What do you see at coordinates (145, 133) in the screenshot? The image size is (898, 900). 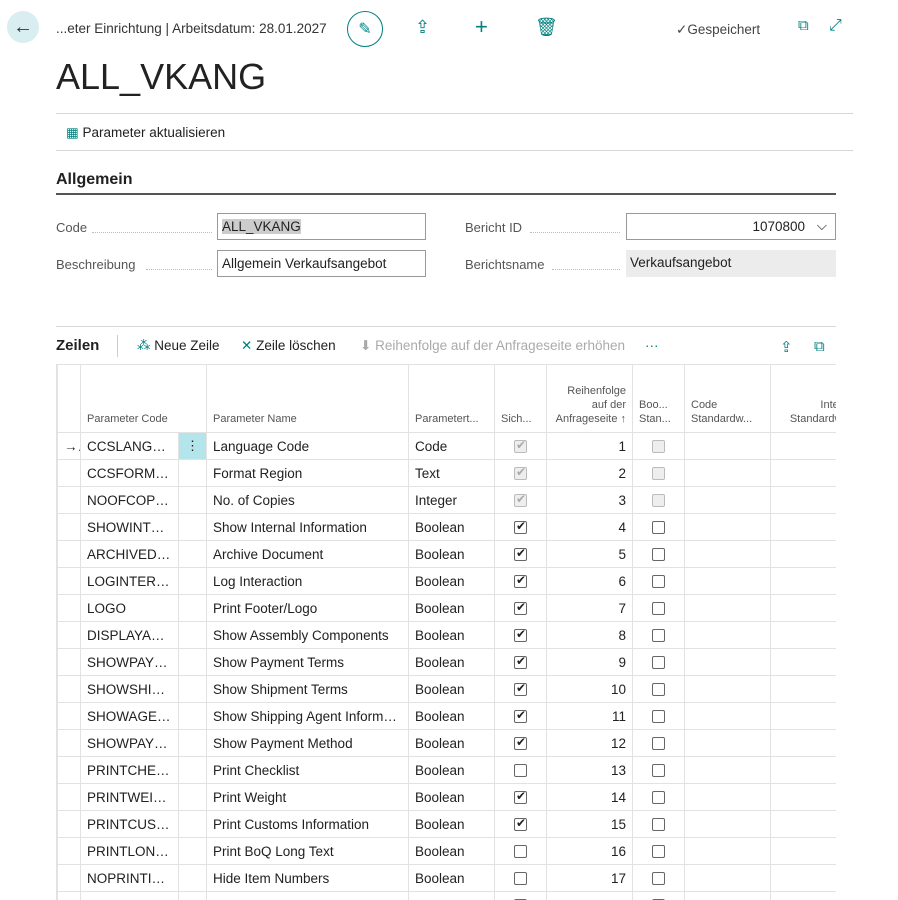 I see `update-parameters-action: ▦ Parameter aktualisieren` at bounding box center [145, 133].